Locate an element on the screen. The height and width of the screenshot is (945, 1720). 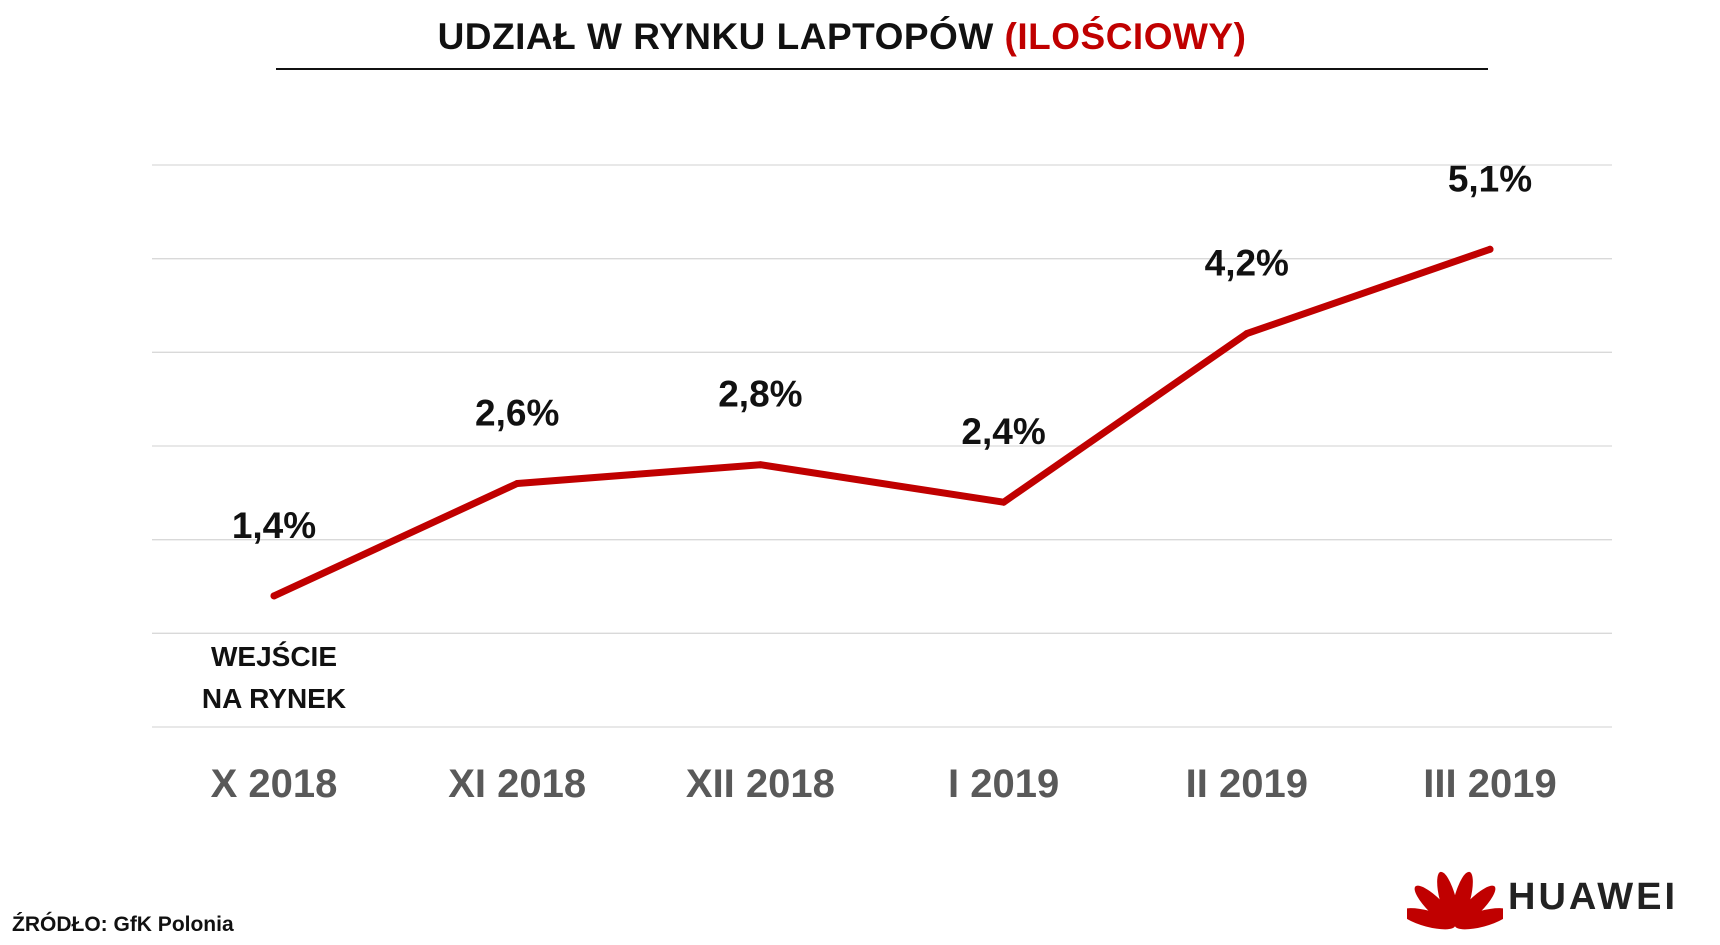
chart-title: UDZIAŁ W RYNKU LAPTOPÓW (ILOŚCIOWY) is located at coordinates (842, 37).